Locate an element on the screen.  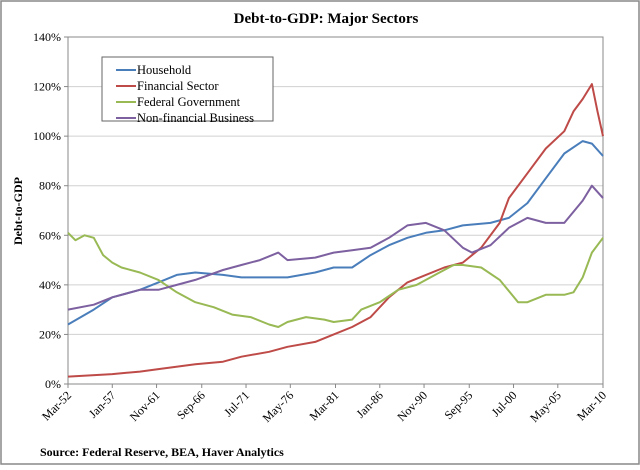
legend-label: Financial Sector is located at coordinates (178, 86).